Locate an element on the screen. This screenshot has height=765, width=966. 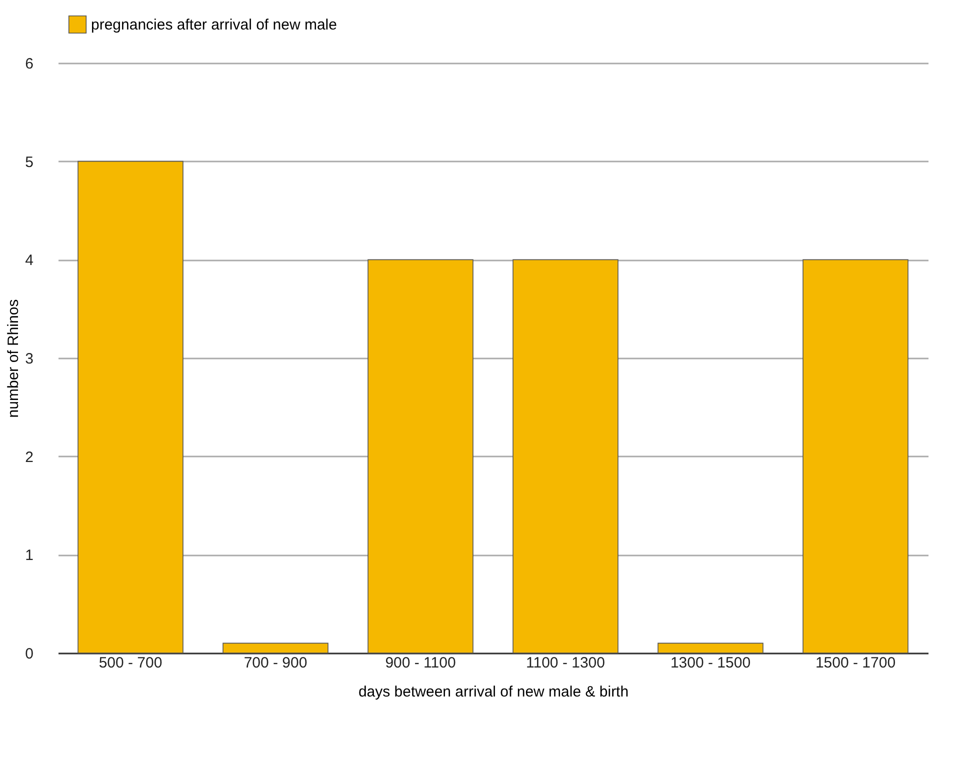
y-tick-label: 3 is located at coordinates (29, 359).